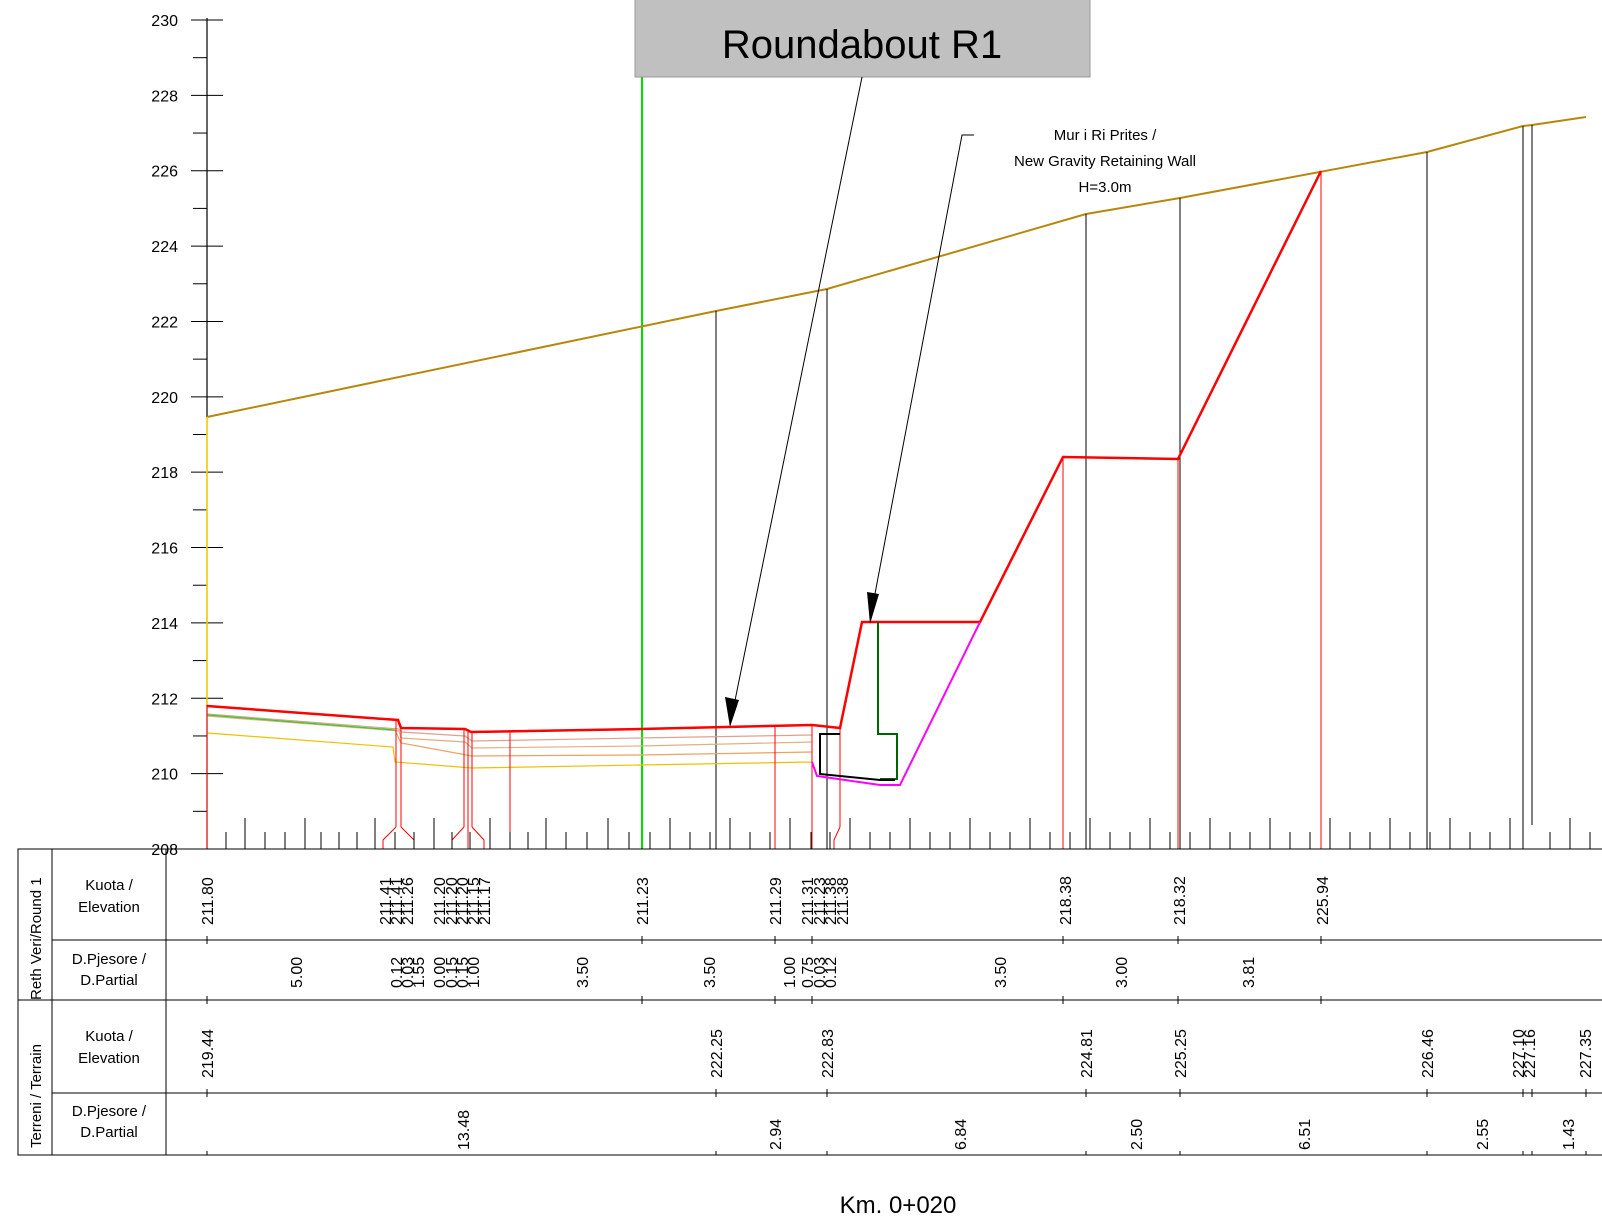  What do you see at coordinates (828, 1053) in the screenshot?
I see `terrain-elevation-value: 222.83` at bounding box center [828, 1053].